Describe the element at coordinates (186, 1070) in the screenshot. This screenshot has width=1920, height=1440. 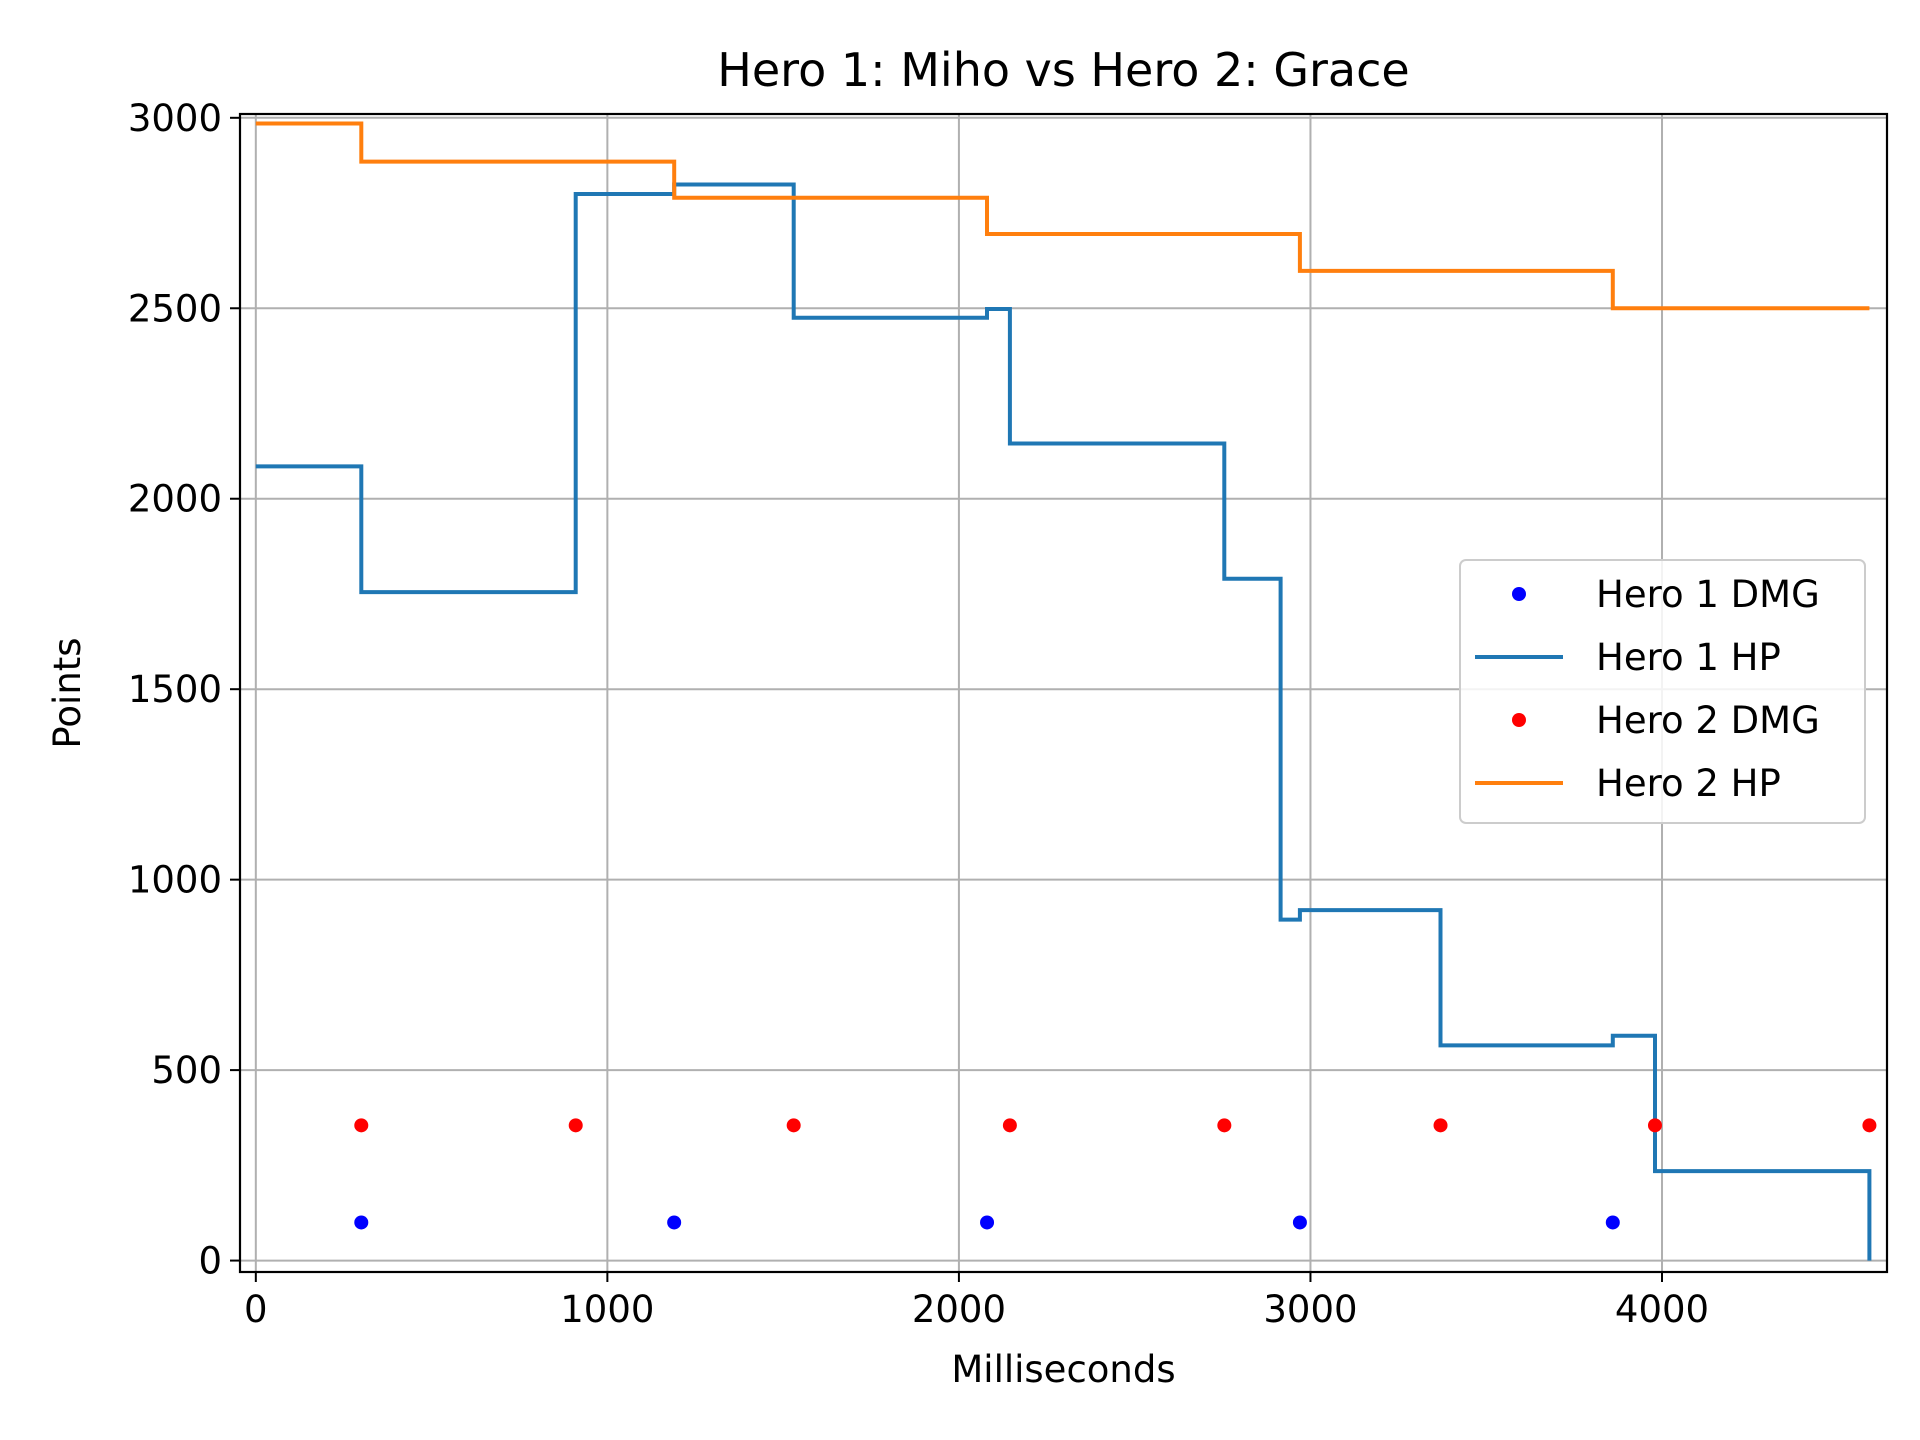
I see `y-tick-label: 500` at that location.